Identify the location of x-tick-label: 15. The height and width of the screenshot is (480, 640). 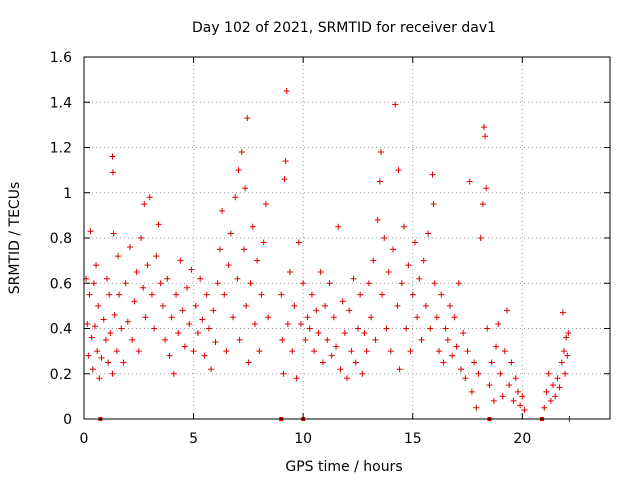
(413, 439).